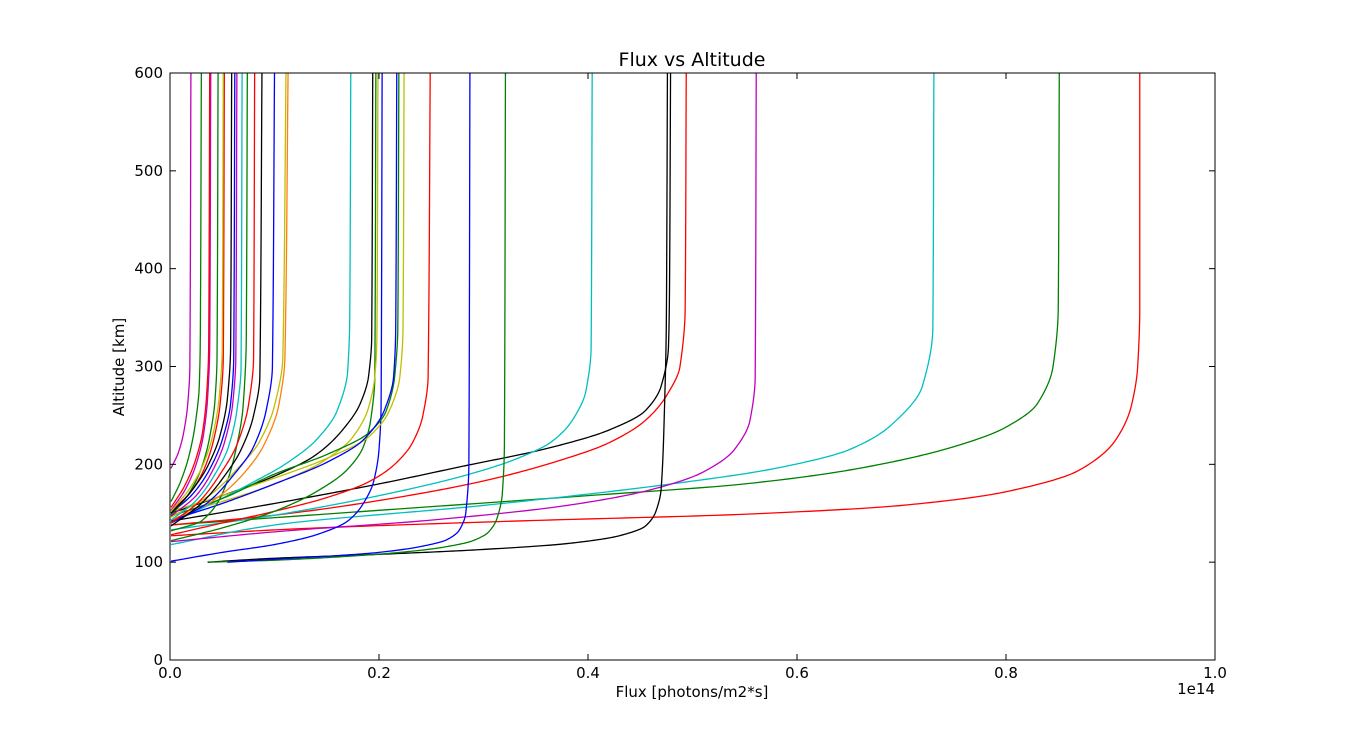 This screenshot has width=1350, height=738. I want to click on x-tick-label: 0.4, so click(588, 673).